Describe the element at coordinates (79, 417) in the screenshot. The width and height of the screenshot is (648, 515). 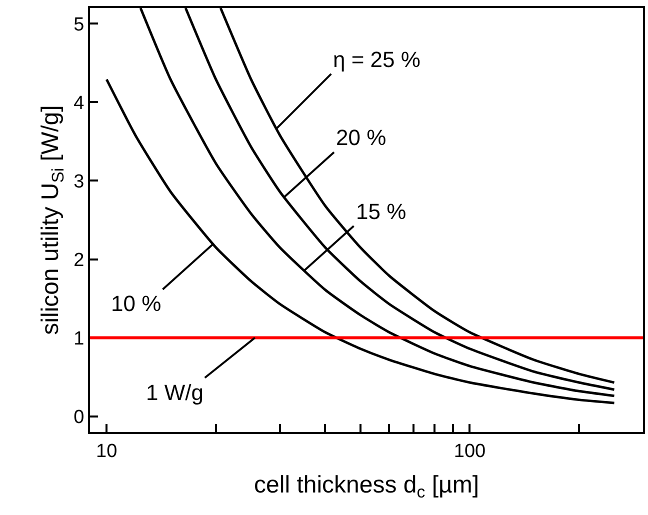
I see `y-tick-label: 0` at that location.